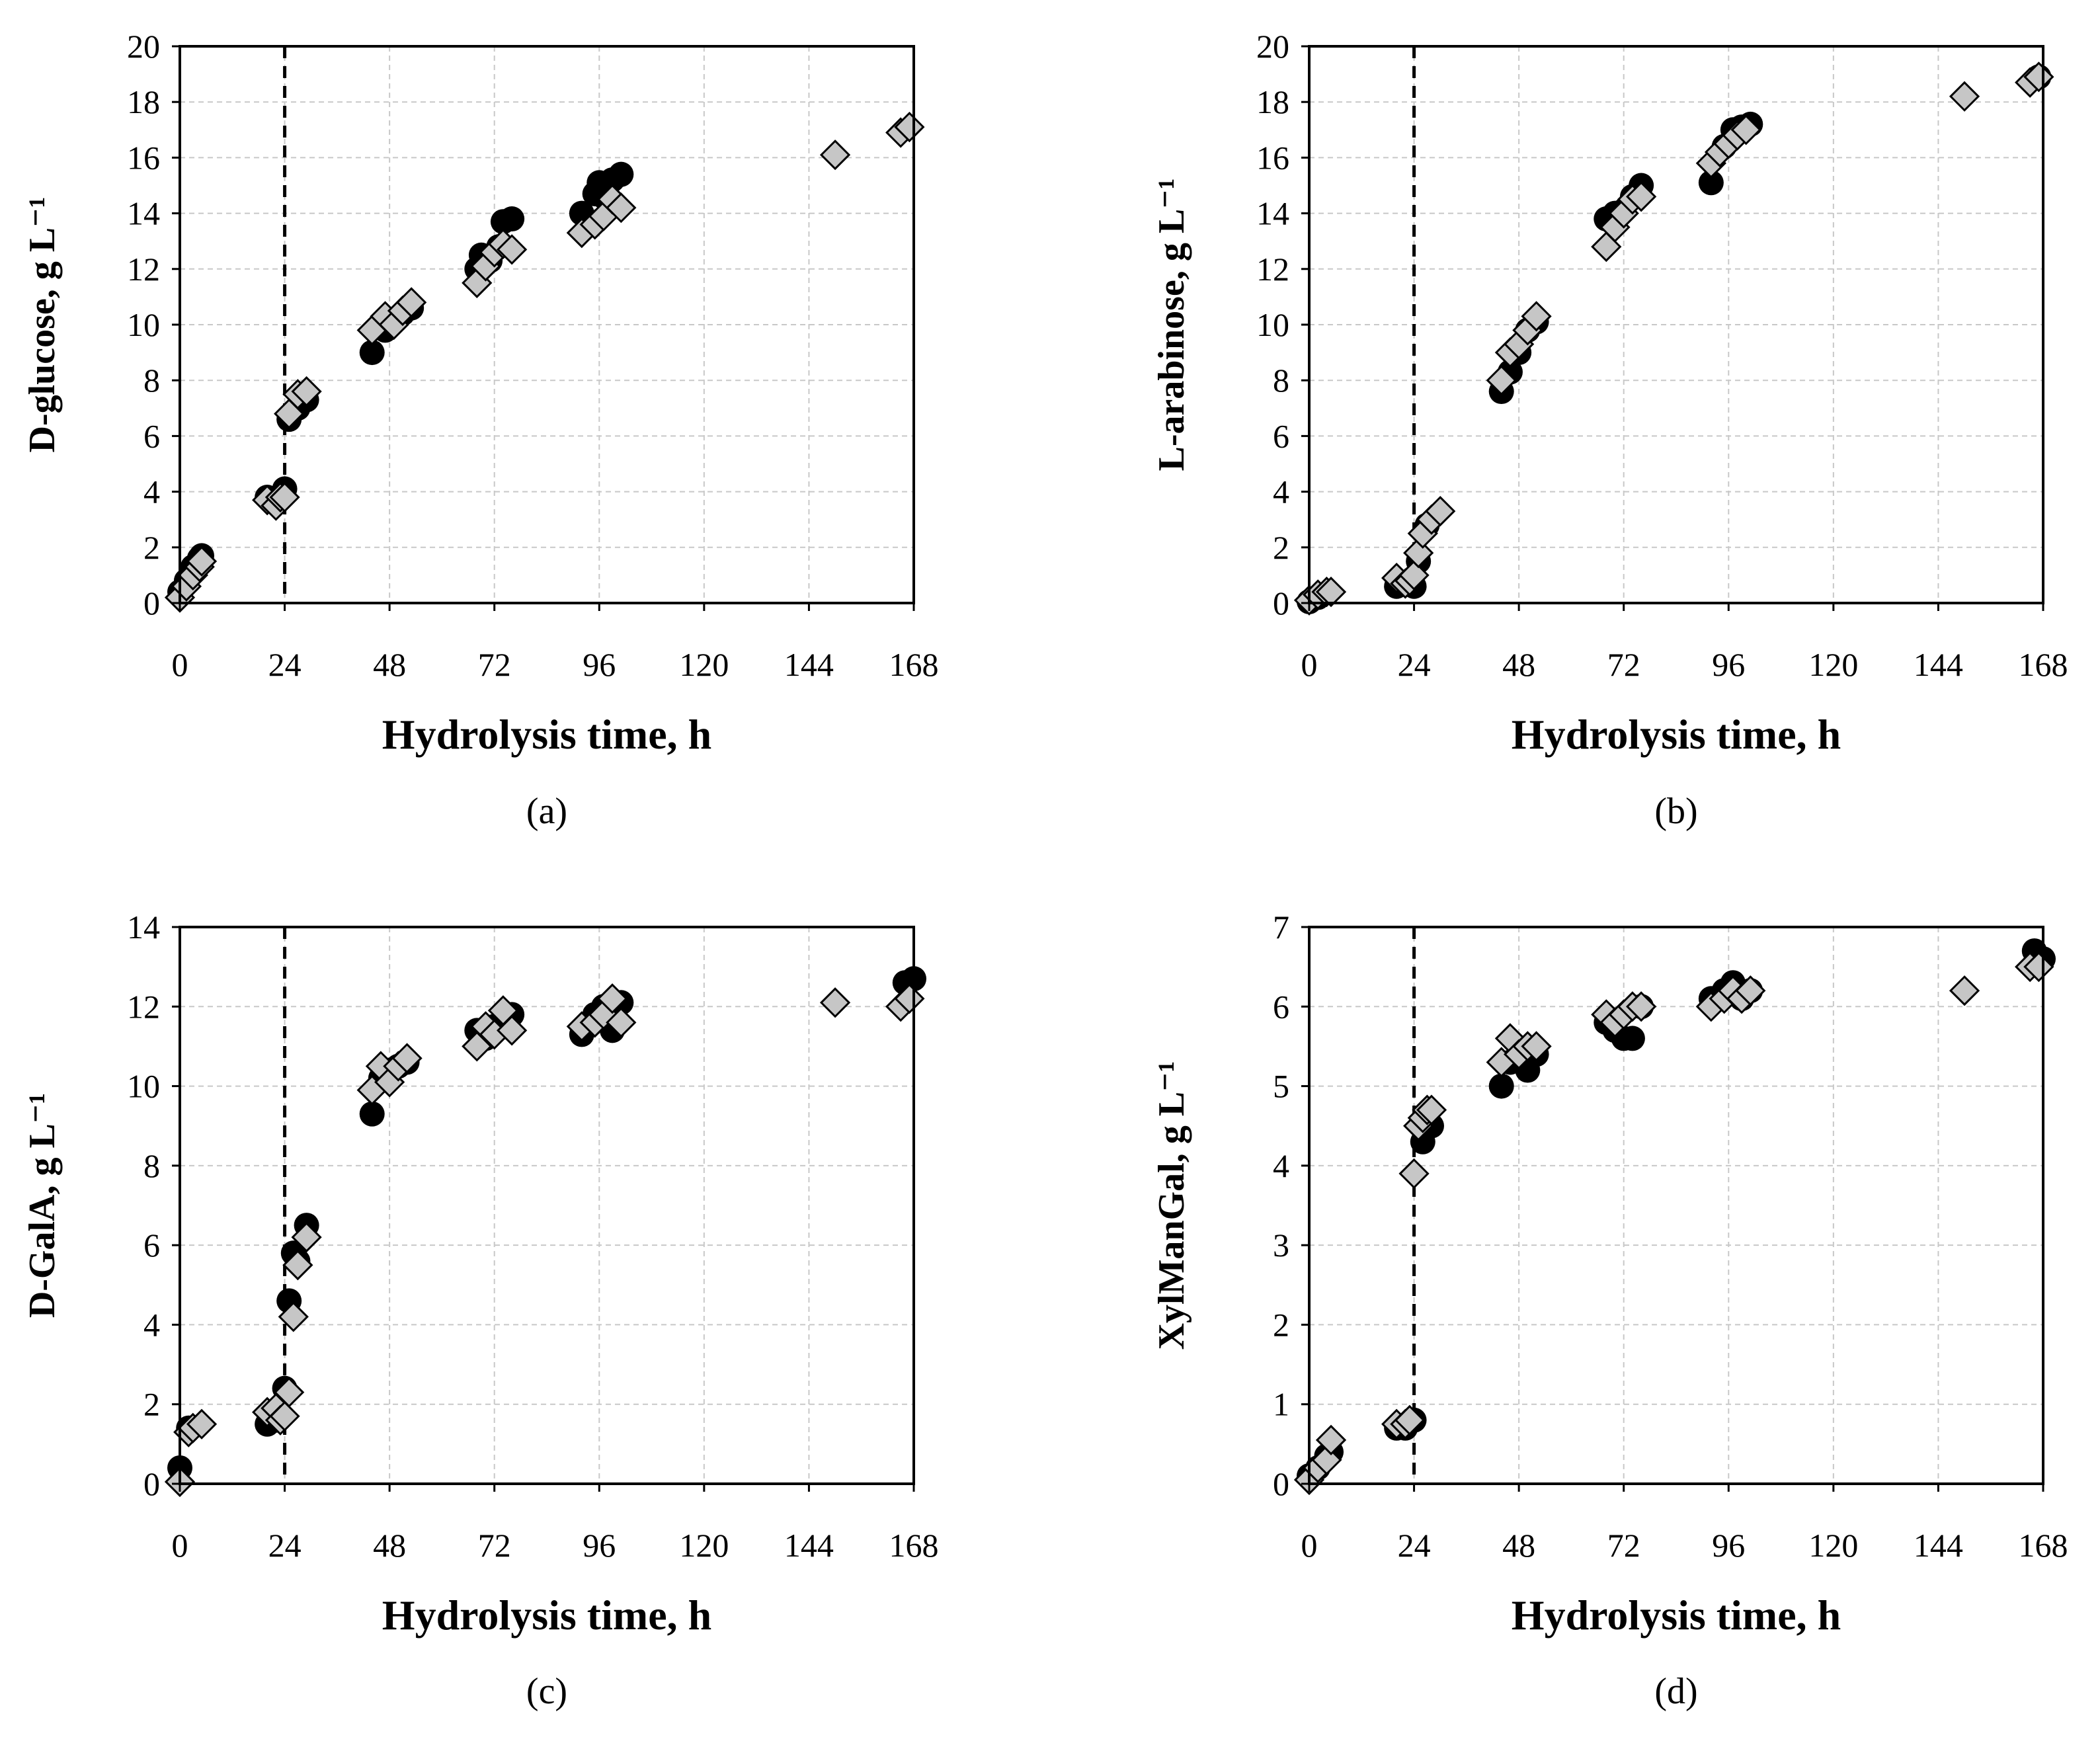  I want to click on panel-label: (b), so click(1675, 811).